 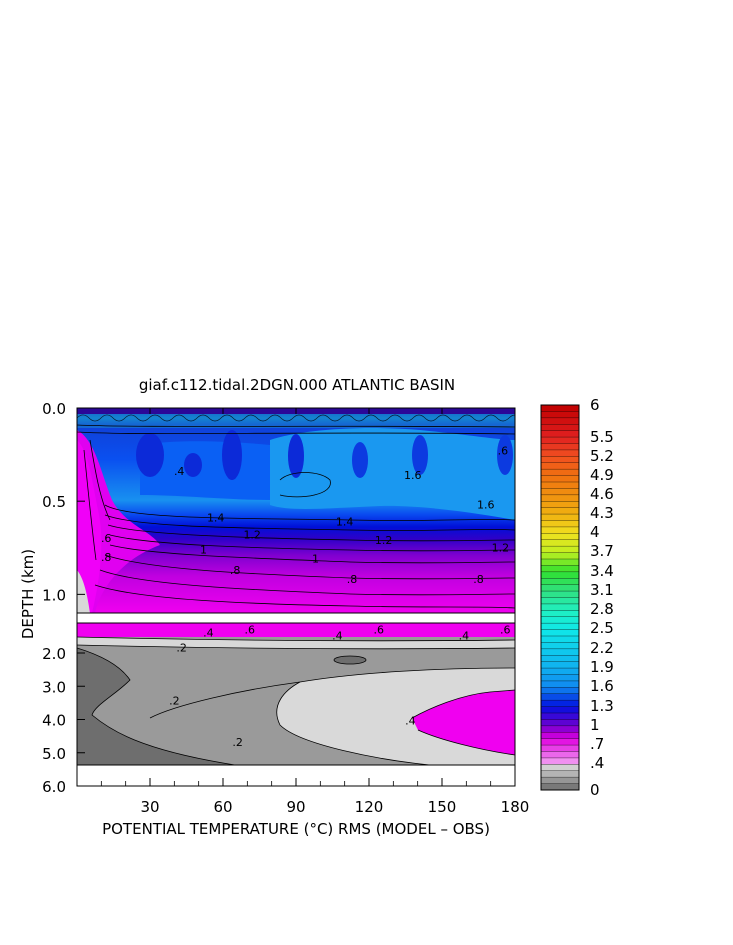 I want to click on y-tick-label: 2.0, so click(x=54, y=654).